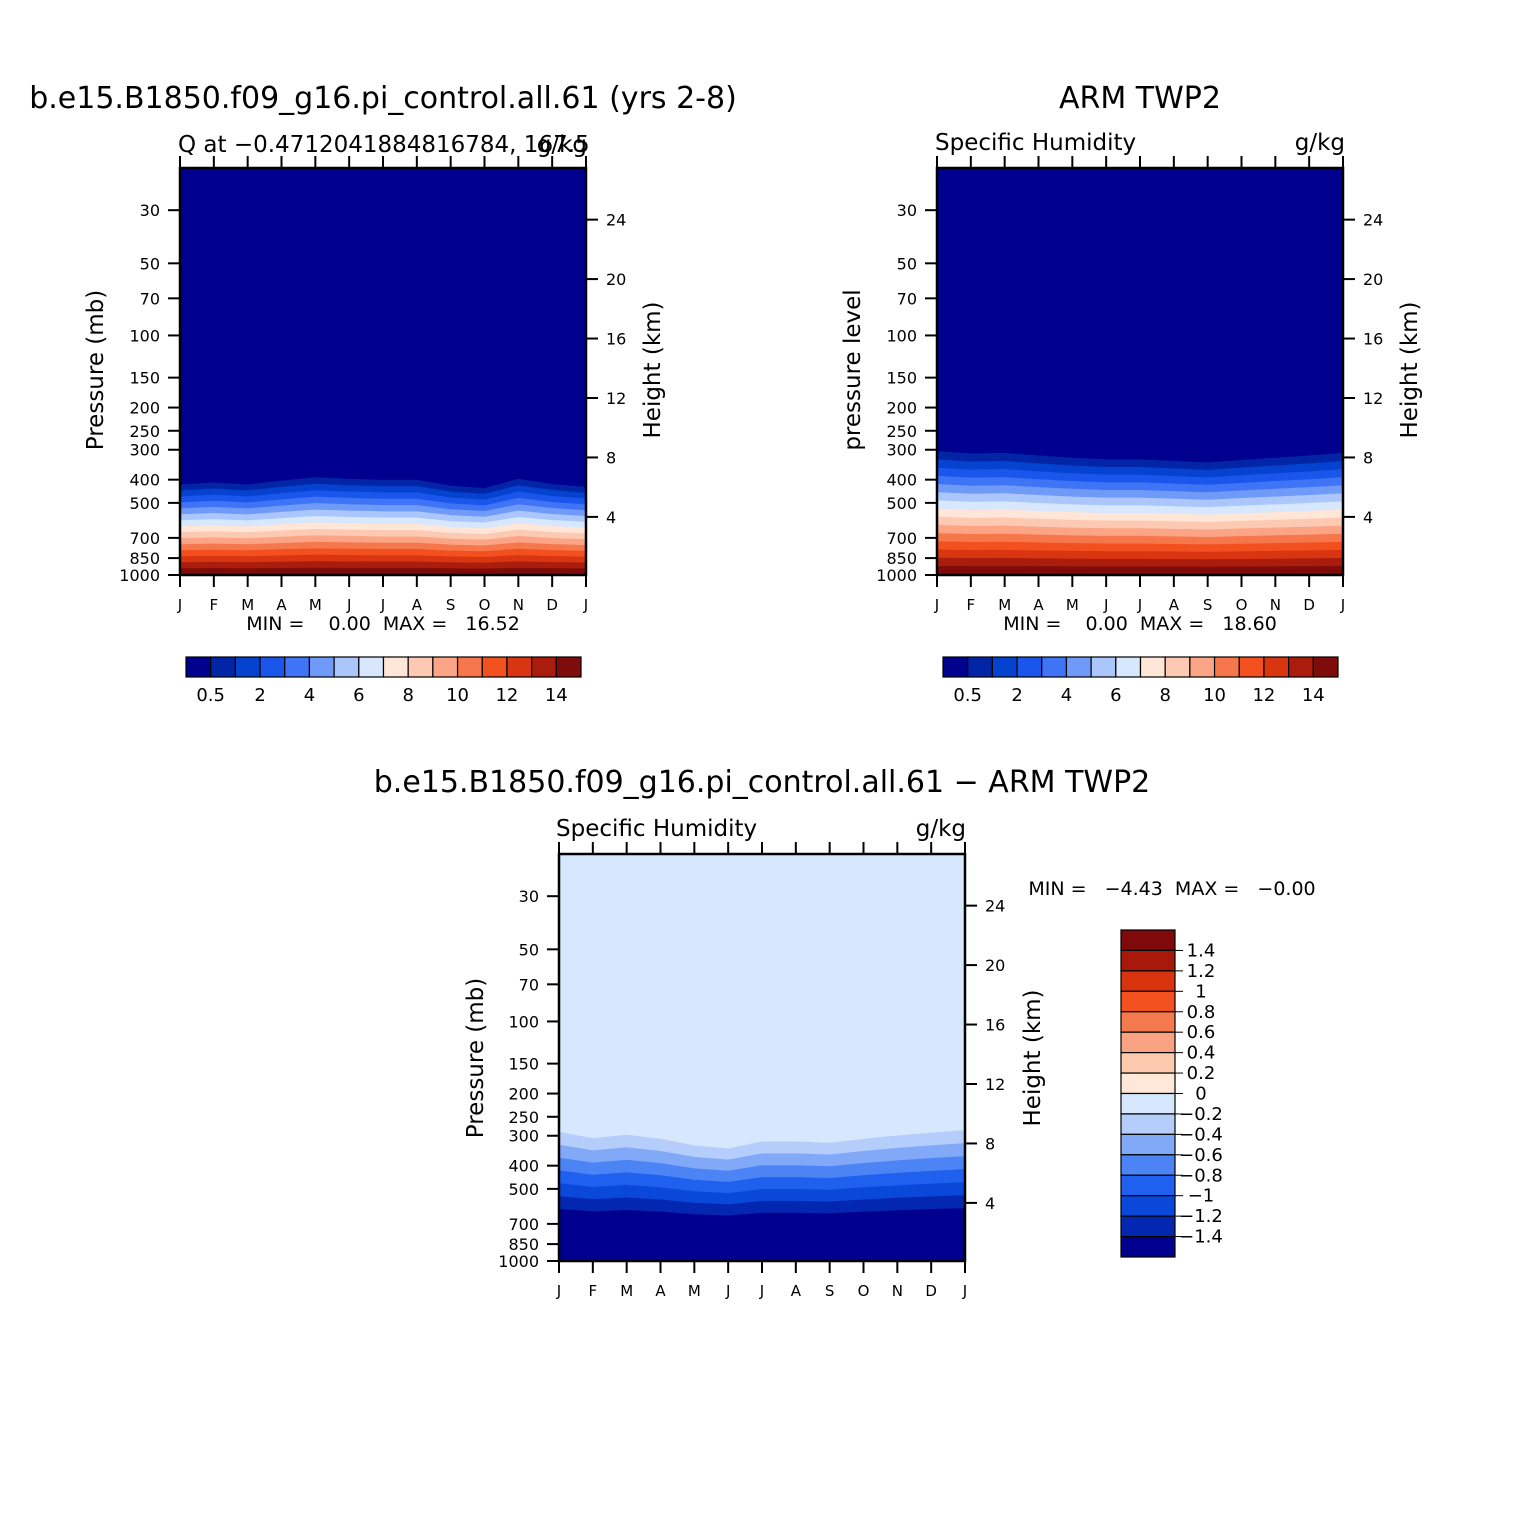 The height and width of the screenshot is (1524, 1524). Describe the element at coordinates (523, 1244) in the screenshot. I see `y-tick-label: 850` at that location.